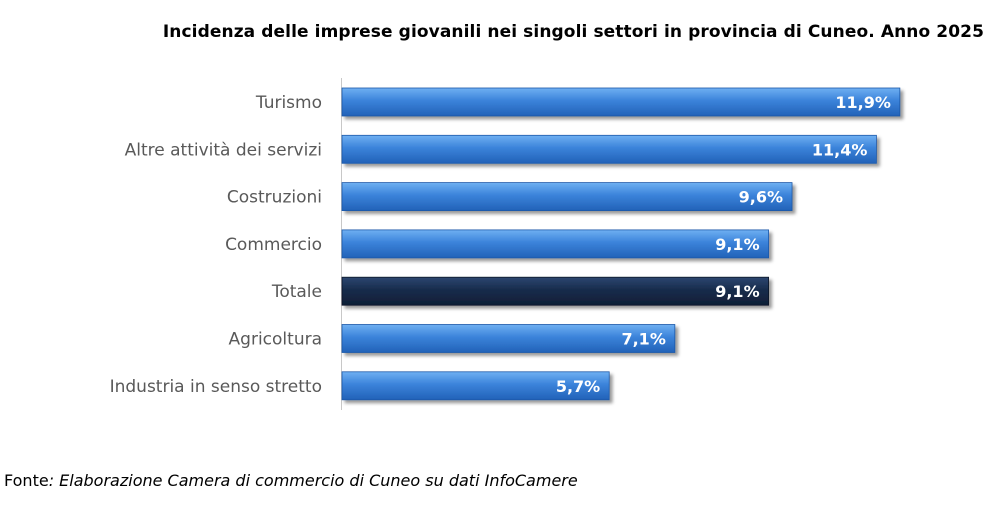 This screenshot has width=1001, height=510. I want to click on data-label-industria-in-senso-stretto: 5,7%, so click(578, 386).